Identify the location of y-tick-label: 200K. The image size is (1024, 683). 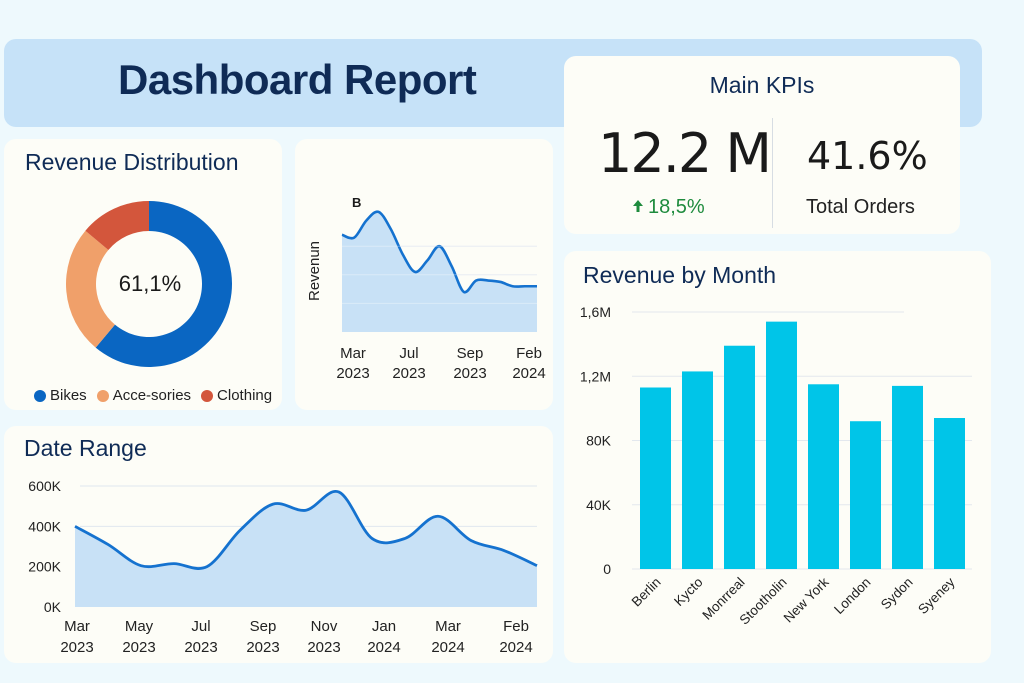
(44, 567).